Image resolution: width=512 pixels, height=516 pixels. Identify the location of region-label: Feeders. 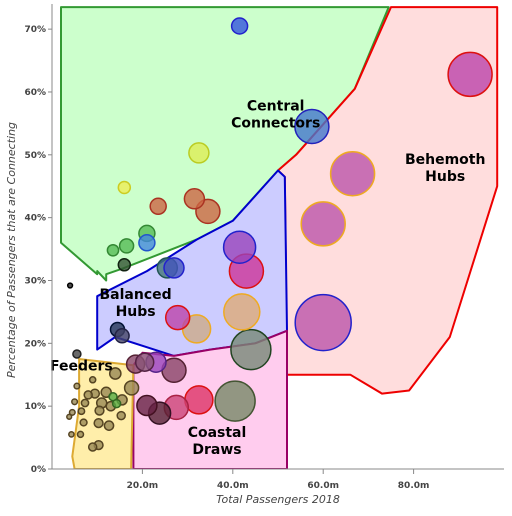
(81, 366).